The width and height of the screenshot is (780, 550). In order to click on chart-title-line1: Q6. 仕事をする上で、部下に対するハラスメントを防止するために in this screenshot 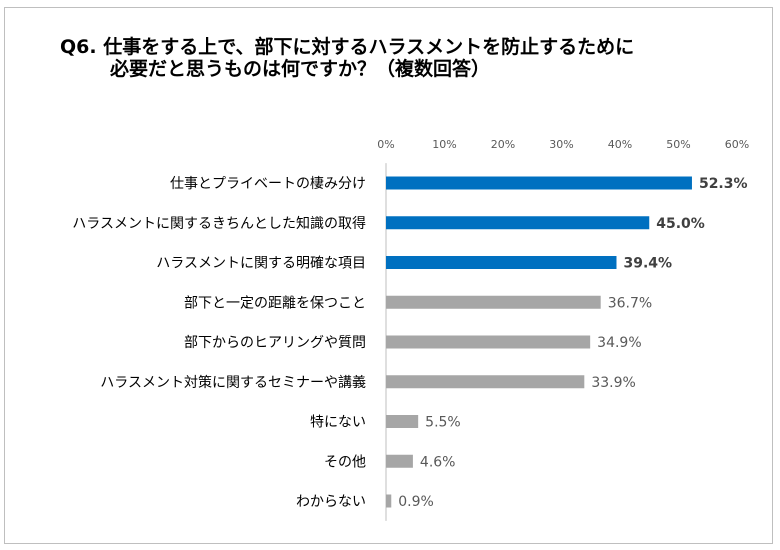, I will do `click(347, 47)`.